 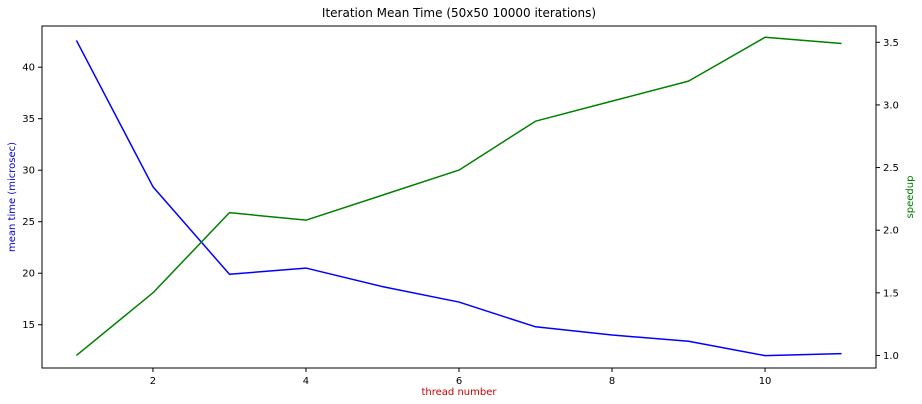 What do you see at coordinates (887, 200) in the screenshot?
I see `right-axis-ticks: 1.0 1.5 2.0 2.5 3.0 3.5` at bounding box center [887, 200].